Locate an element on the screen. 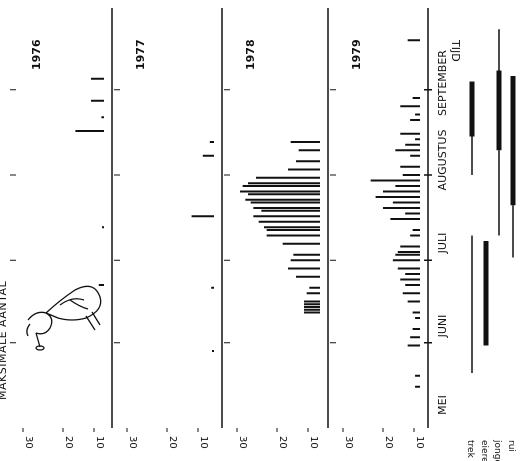  phenology-label-jongen: jongen is located at coordinates (497, 450).